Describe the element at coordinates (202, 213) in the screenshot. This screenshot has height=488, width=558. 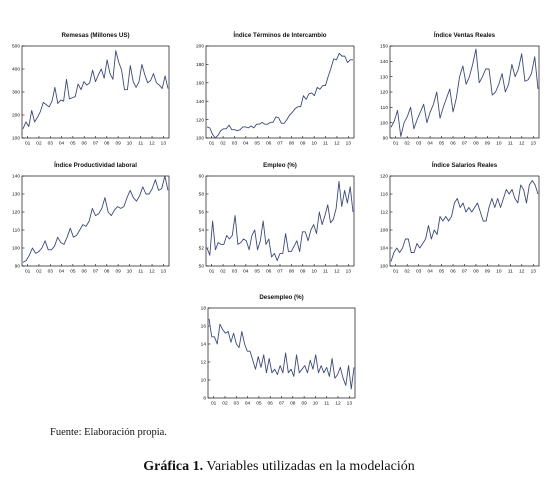
I see `y-tick-label: 56` at that location.